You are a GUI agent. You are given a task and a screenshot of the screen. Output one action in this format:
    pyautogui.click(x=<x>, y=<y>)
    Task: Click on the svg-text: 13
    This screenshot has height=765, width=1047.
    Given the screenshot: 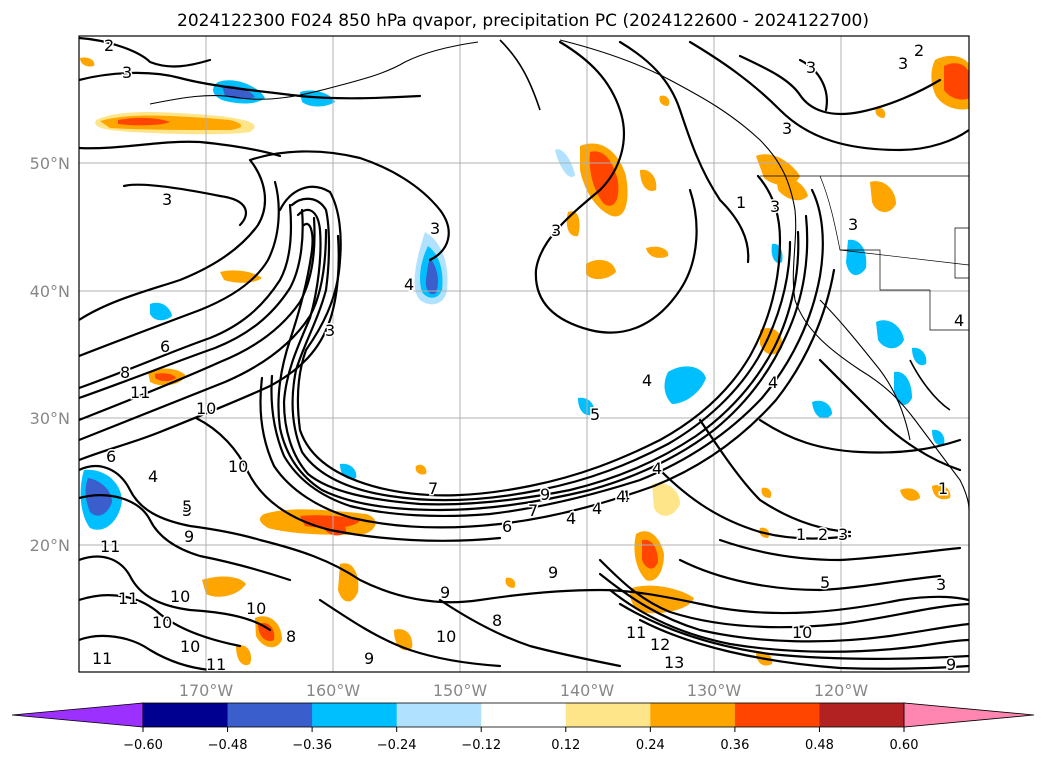 What is the action you would take?
    pyautogui.click(x=674, y=662)
    